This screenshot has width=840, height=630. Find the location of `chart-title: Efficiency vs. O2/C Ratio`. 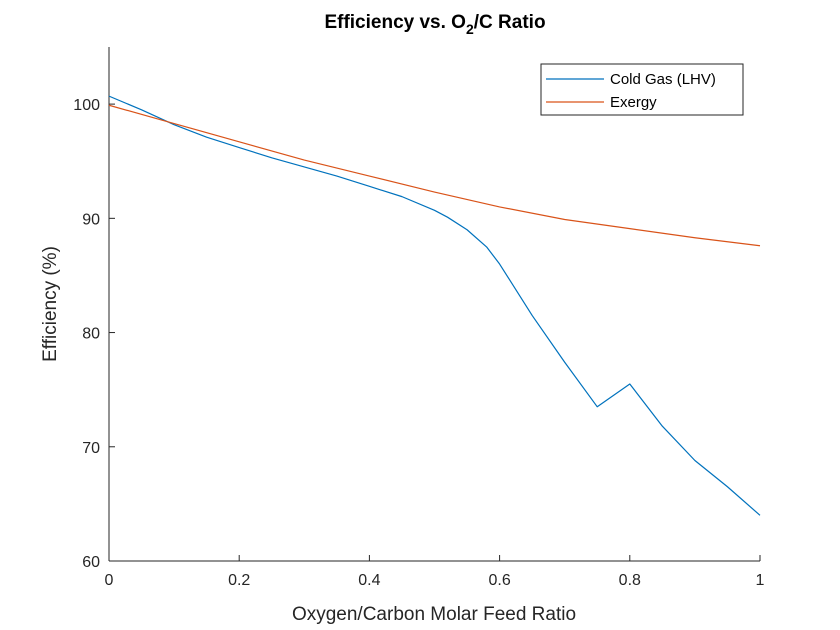

chart-title: Efficiency vs. O2/C Ratio is located at coordinates (434, 24).